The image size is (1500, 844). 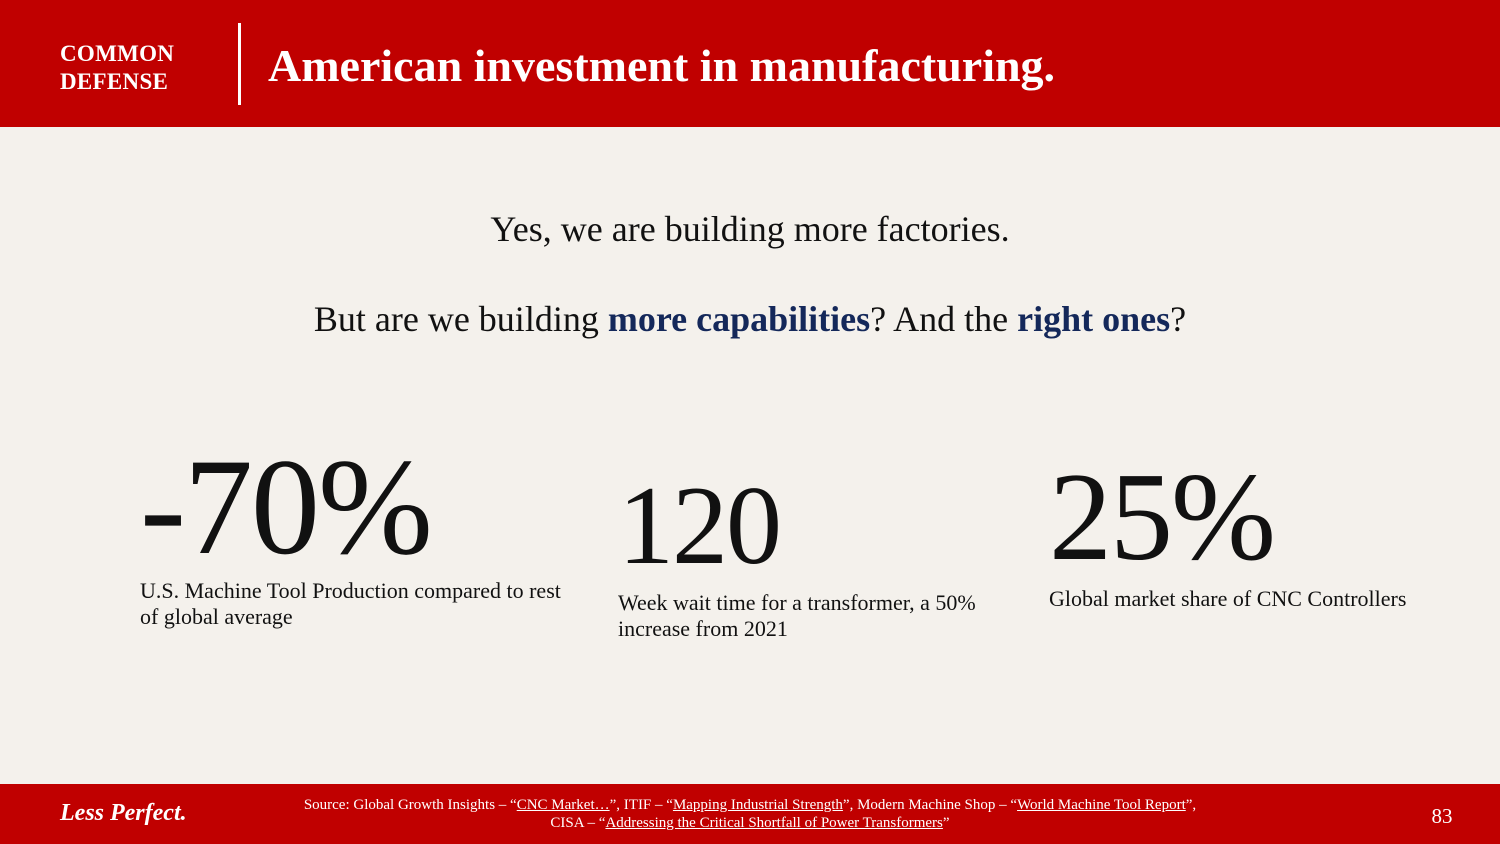 What do you see at coordinates (641, 805) in the screenshot?
I see `source-text: ”, ITIF – “` at bounding box center [641, 805].